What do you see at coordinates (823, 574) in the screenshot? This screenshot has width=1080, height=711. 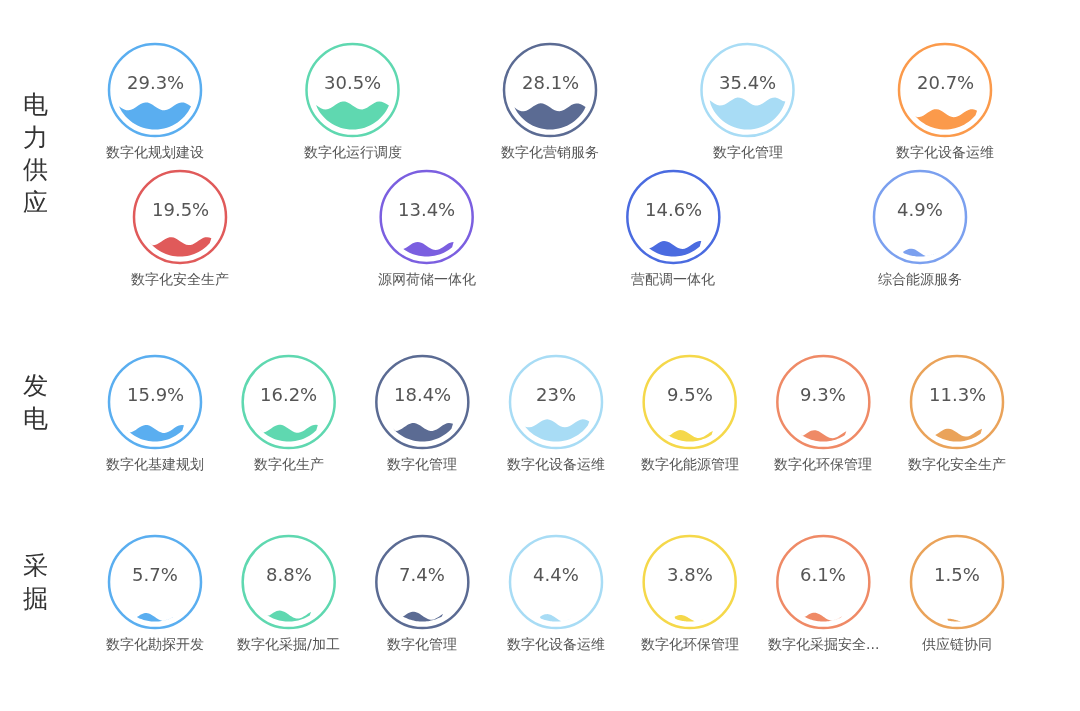 I see `data-label: 6.1%` at bounding box center [823, 574].